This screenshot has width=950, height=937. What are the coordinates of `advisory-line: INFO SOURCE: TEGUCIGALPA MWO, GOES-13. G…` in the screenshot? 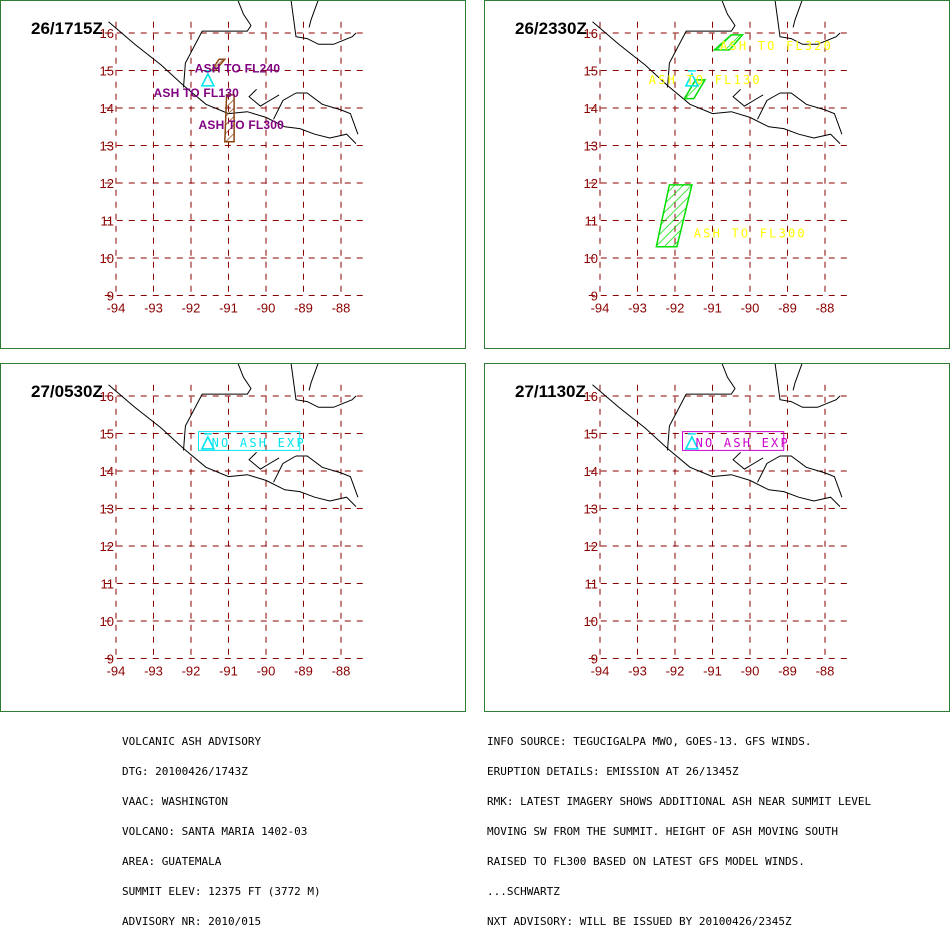 It's located at (649, 741).